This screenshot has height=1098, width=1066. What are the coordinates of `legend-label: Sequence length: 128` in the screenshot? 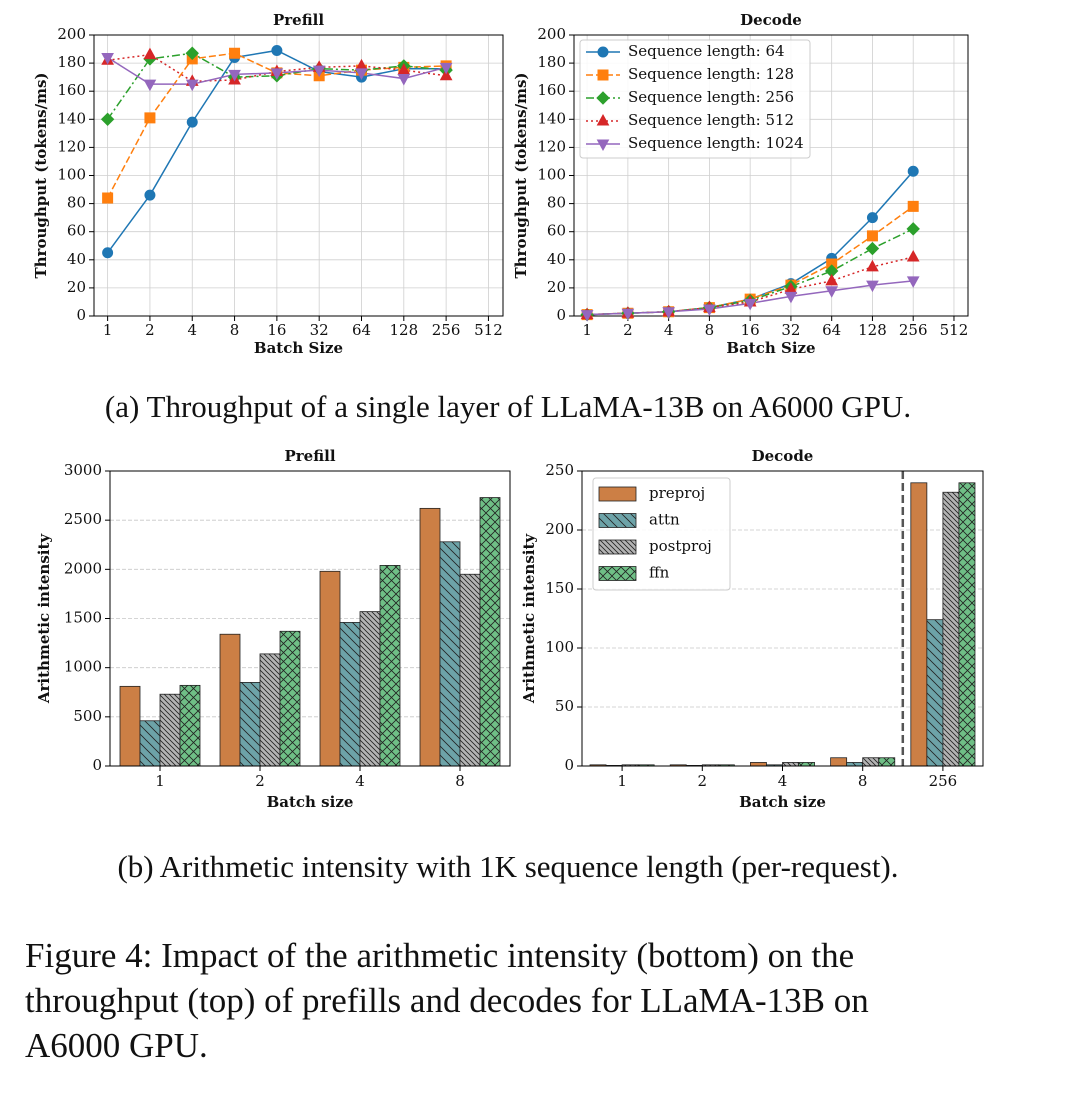 It's located at (711, 74).